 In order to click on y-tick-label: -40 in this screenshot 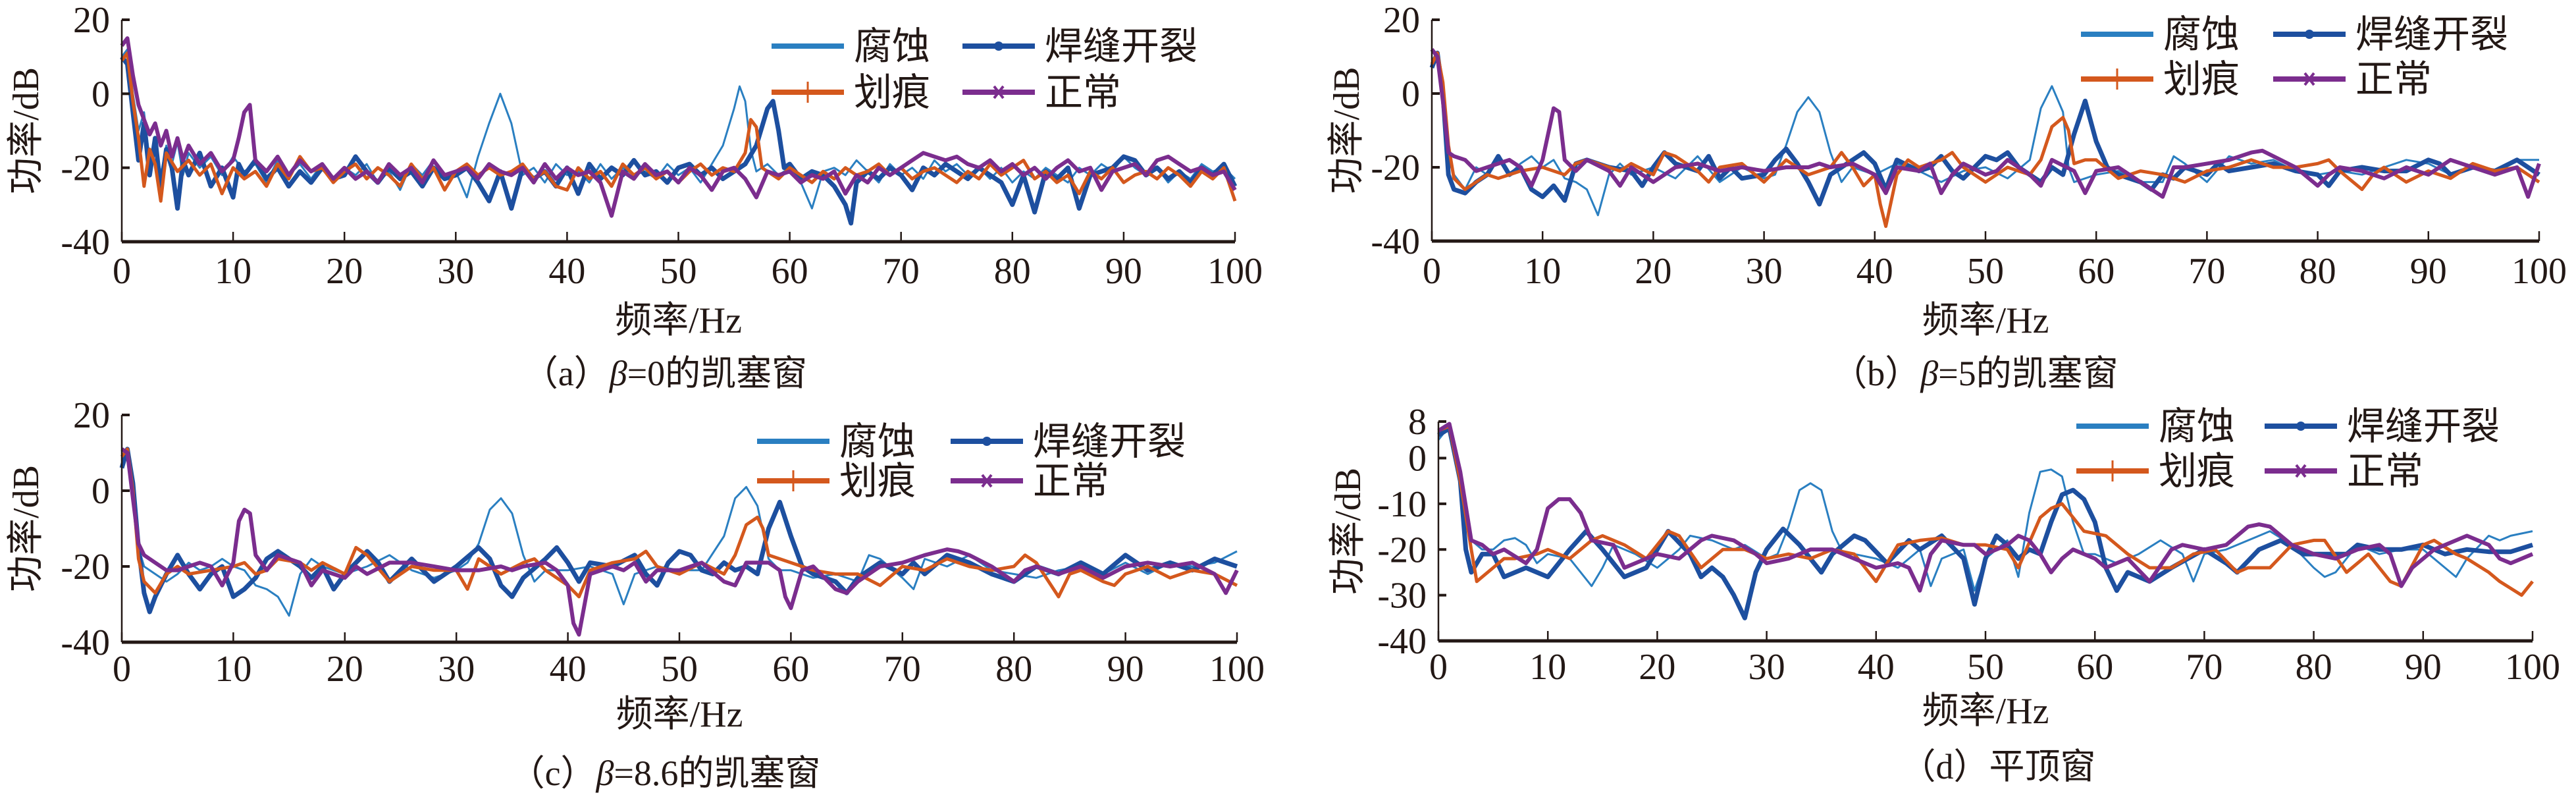, I will do `click(85, 243)`.